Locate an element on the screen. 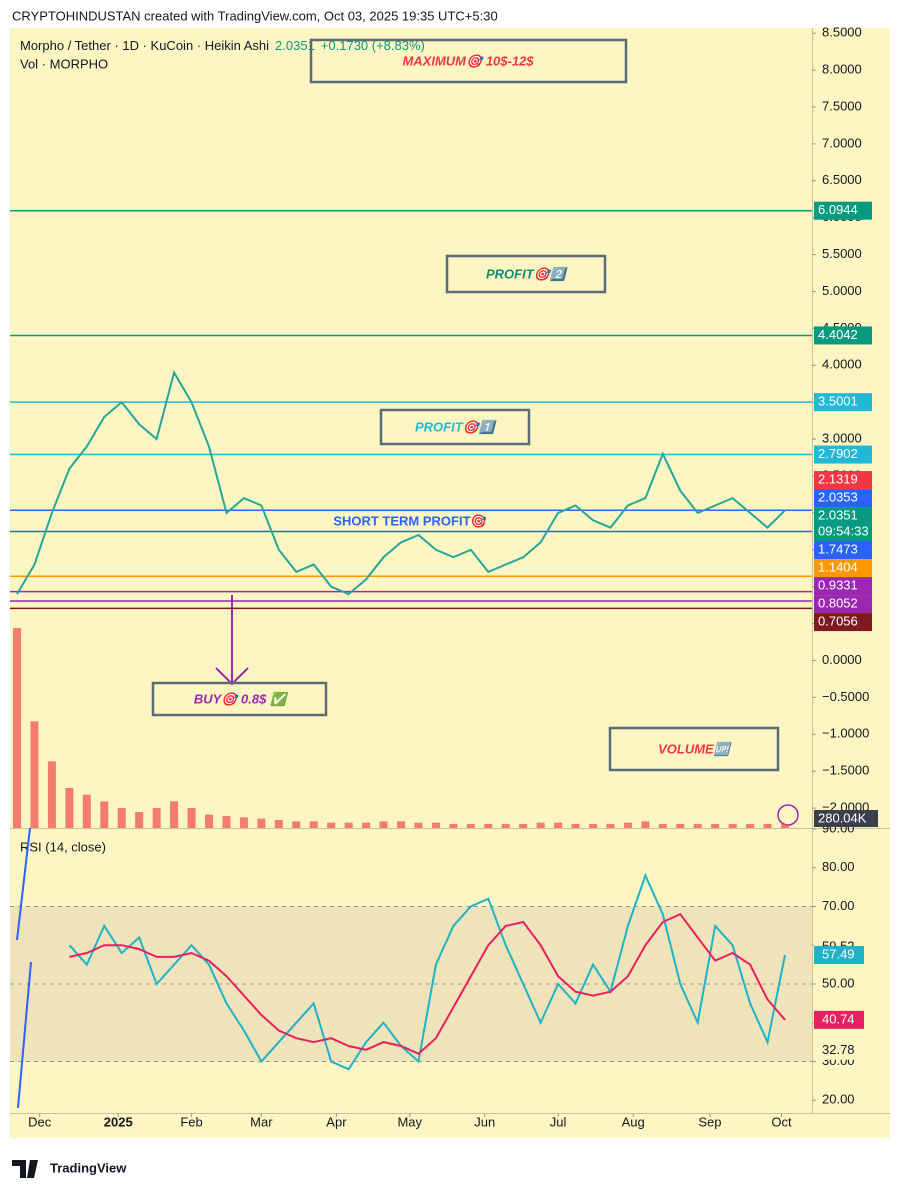  x-tick-label: Feb is located at coordinates (191, 1121).